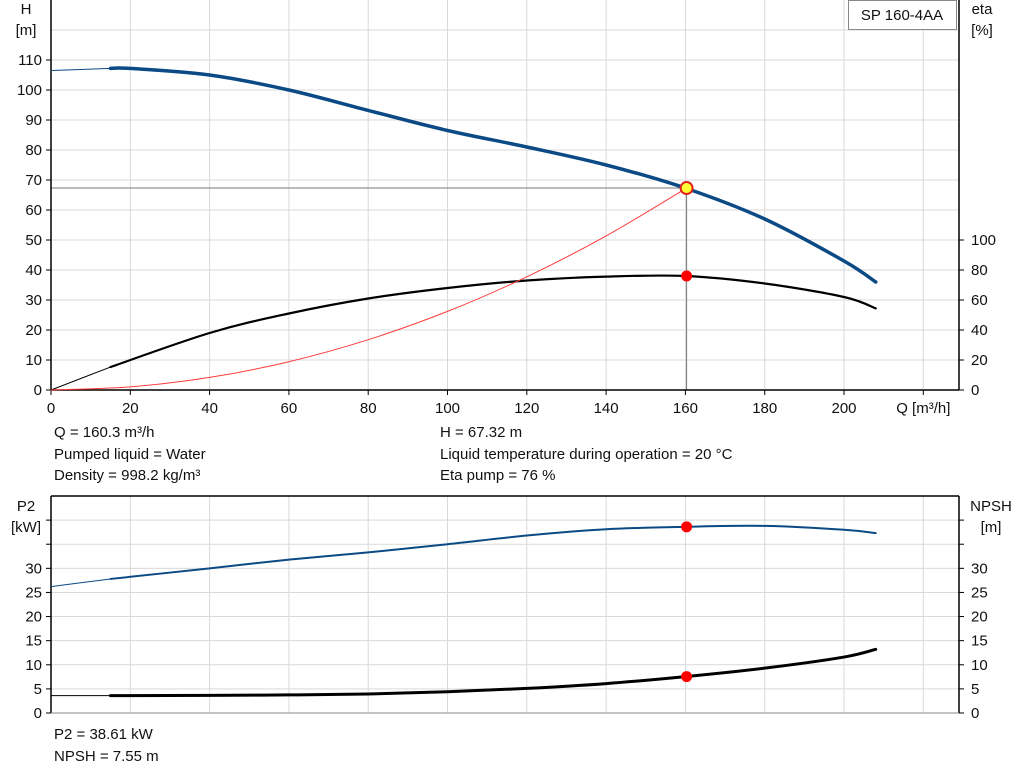 This screenshot has height=781, width=1024. Describe the element at coordinates (979, 270) in the screenshot. I see `y-tick-label-right: 80` at that location.